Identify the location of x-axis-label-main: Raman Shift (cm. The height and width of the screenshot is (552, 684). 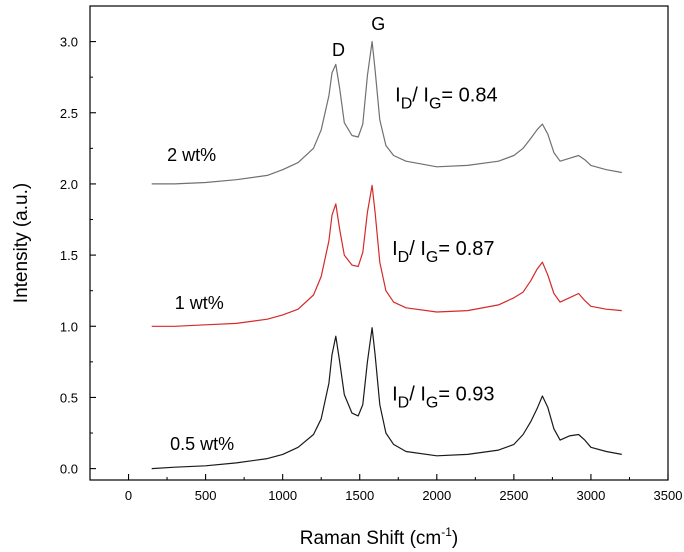
(370, 538).